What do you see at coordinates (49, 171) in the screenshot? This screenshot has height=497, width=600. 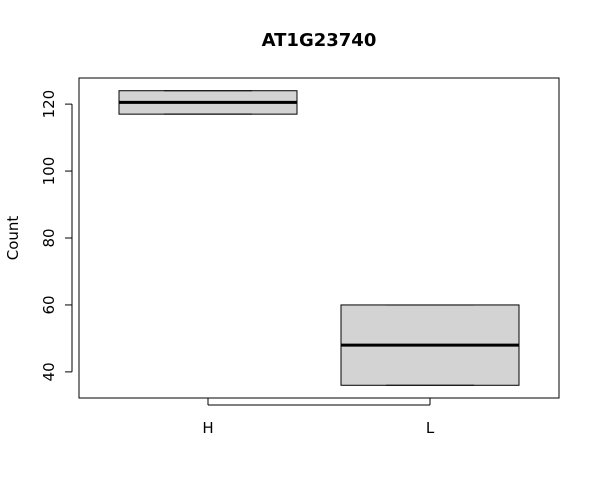 I see `y-tick-label: 100` at bounding box center [49, 171].